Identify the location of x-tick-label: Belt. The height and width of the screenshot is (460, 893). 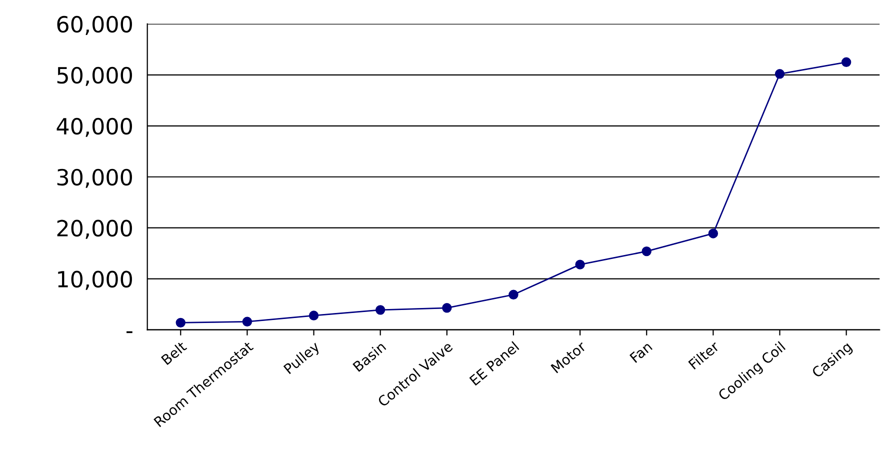
(174, 353).